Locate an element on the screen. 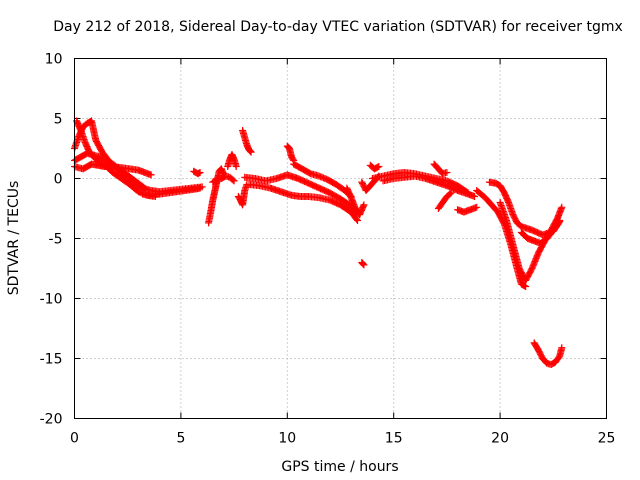 The image size is (640, 480). series-track-x is located at coordinates (467, 209).